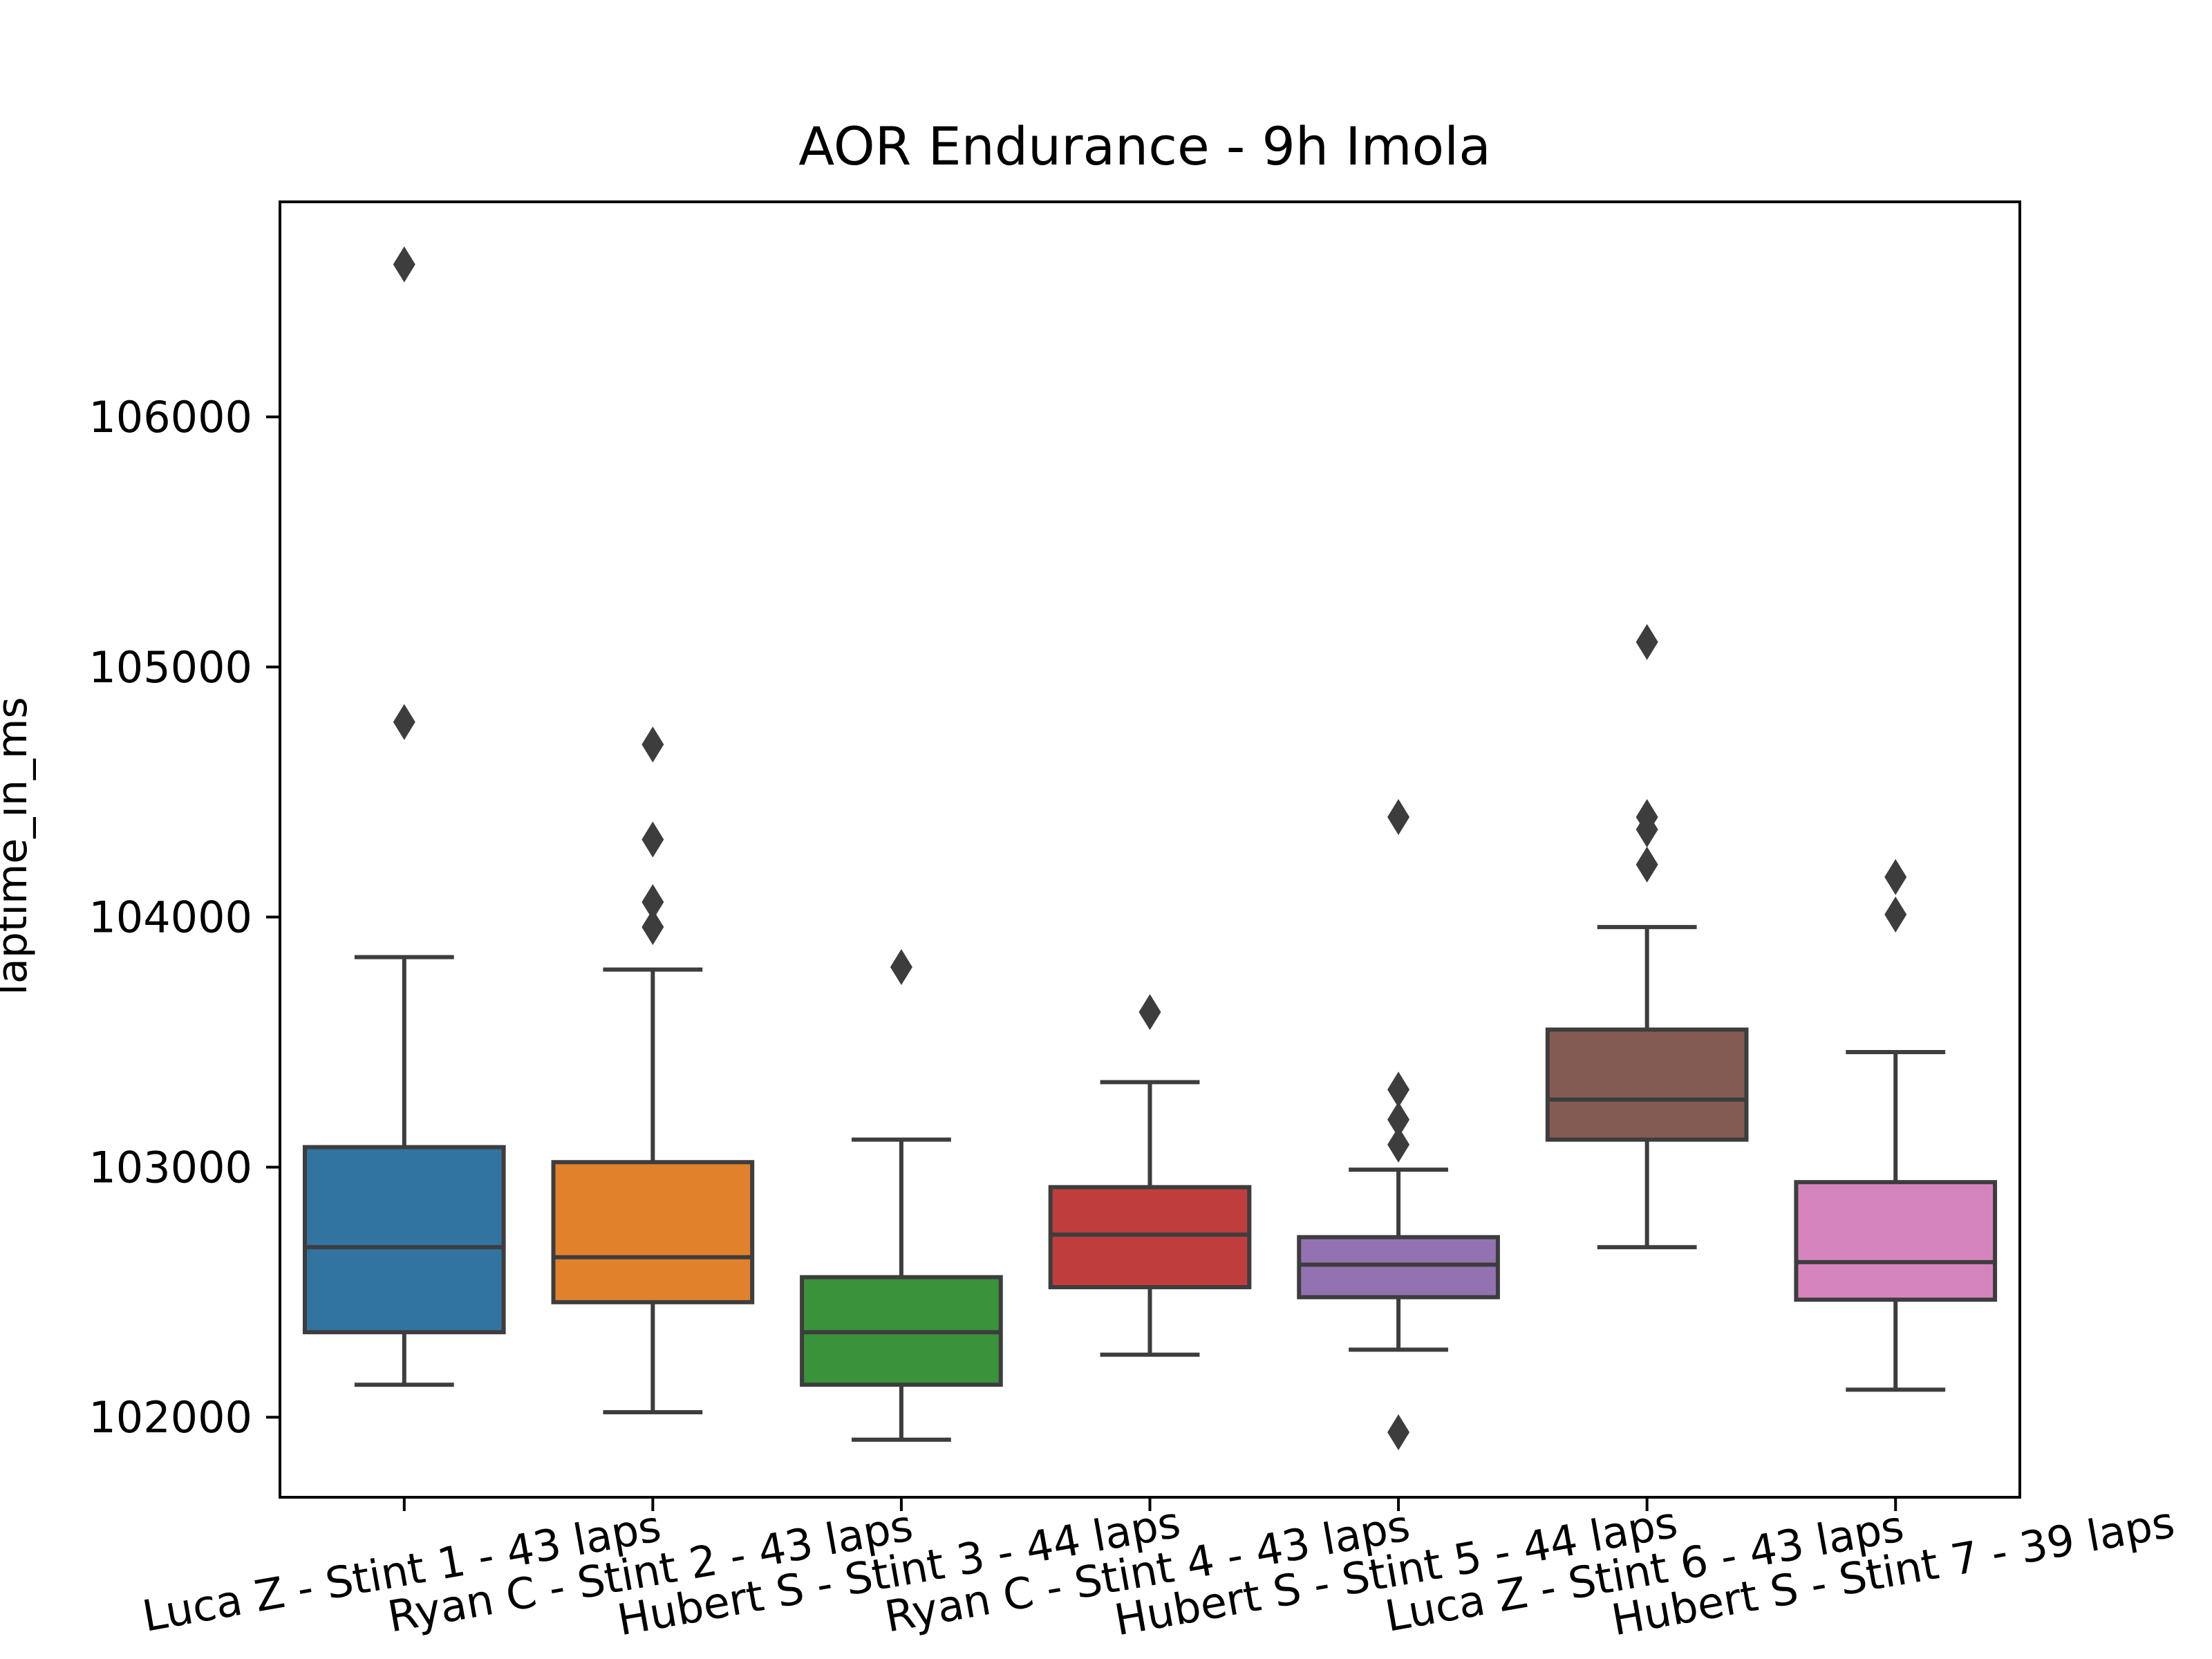 This screenshot has width=2212, height=1659. What do you see at coordinates (170, 917) in the screenshot?
I see `y-tick-label: 104000` at bounding box center [170, 917].